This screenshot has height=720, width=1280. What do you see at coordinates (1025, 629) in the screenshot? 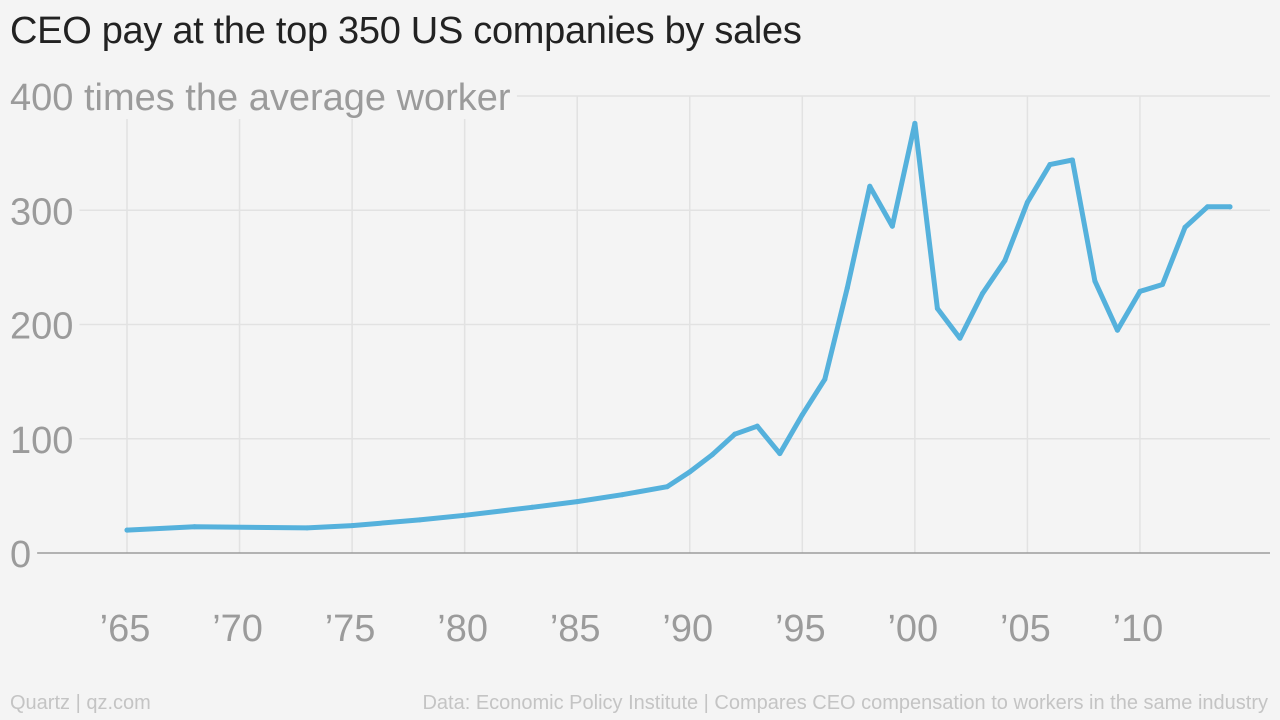
I see `x-tick-label: ’05` at bounding box center [1025, 629].